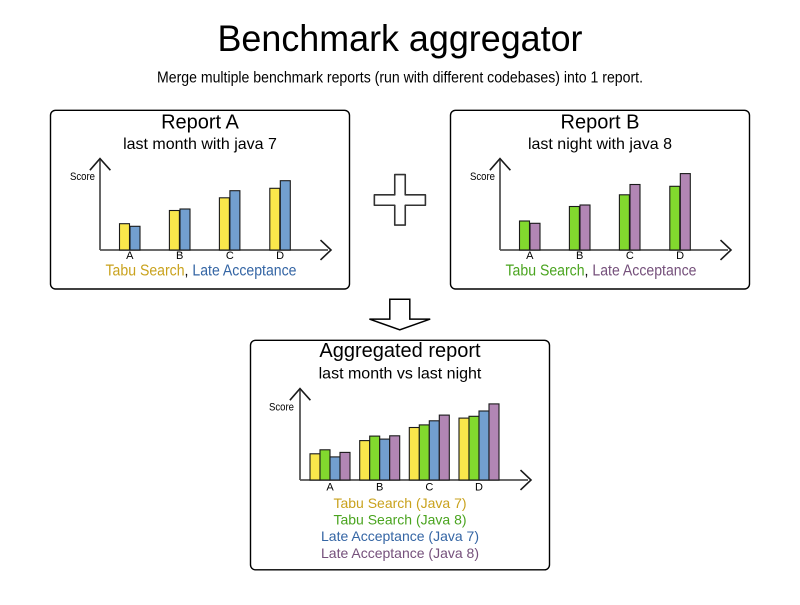 The height and width of the screenshot is (605, 800). I want to click on svg-text: last night with java 8, so click(600, 144).